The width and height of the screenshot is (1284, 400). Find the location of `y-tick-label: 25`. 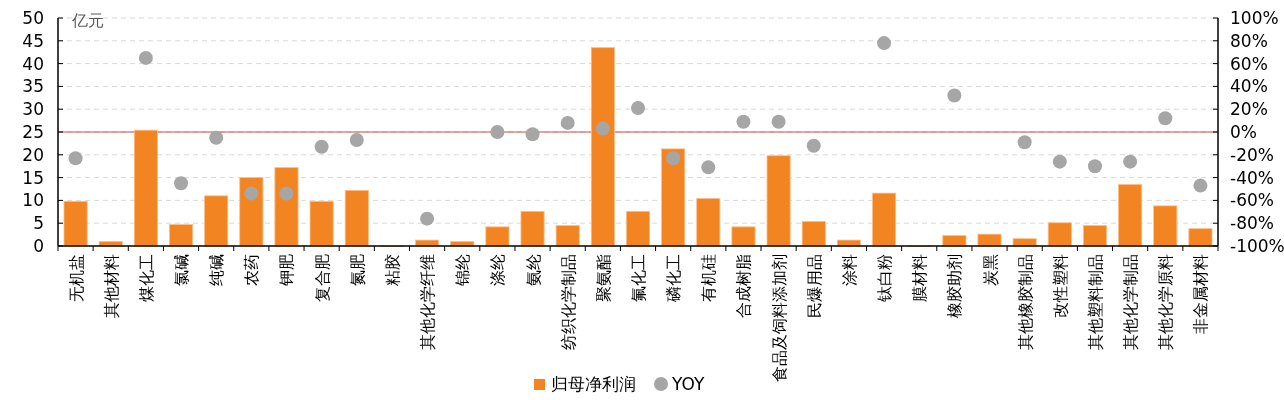

y-tick-label: 25 is located at coordinates (33, 132).